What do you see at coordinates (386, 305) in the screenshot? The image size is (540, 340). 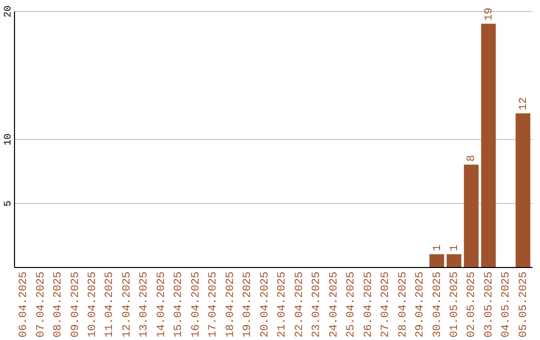 I see `x-tick-label: 27.04.2025` at bounding box center [386, 305].